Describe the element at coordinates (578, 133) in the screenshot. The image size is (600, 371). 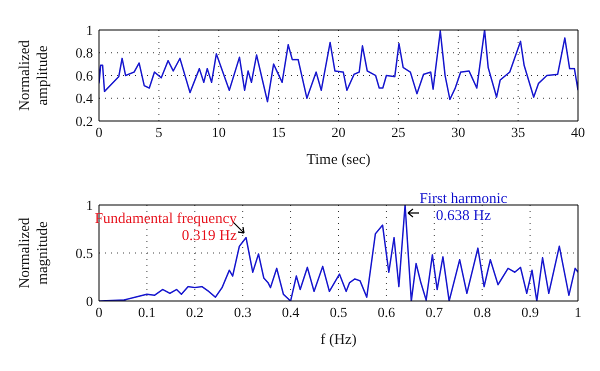
I see `x-tick-label: 40` at that location.